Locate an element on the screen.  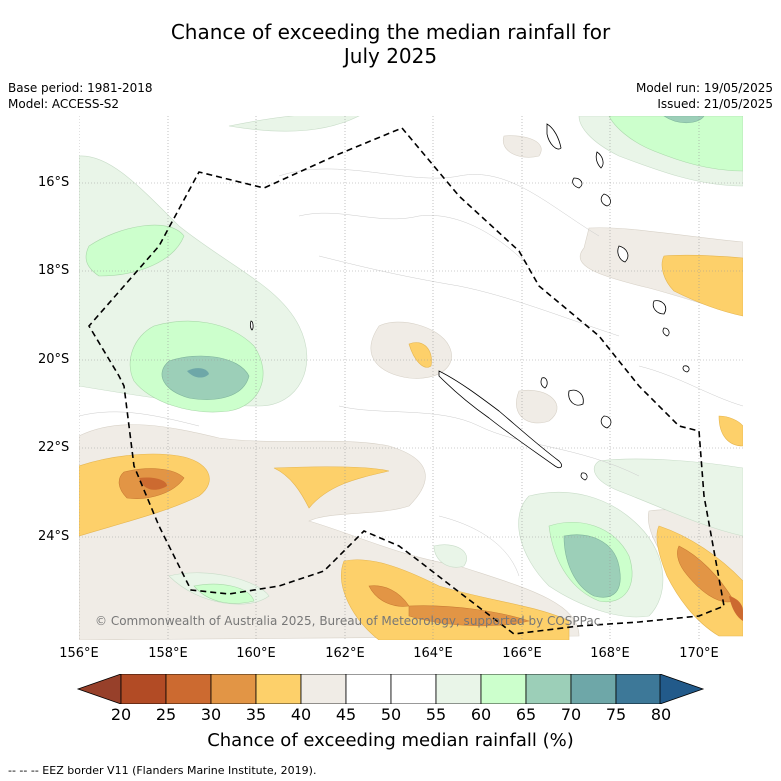
lon-label-156e: 156°E is located at coordinates (79, 653).